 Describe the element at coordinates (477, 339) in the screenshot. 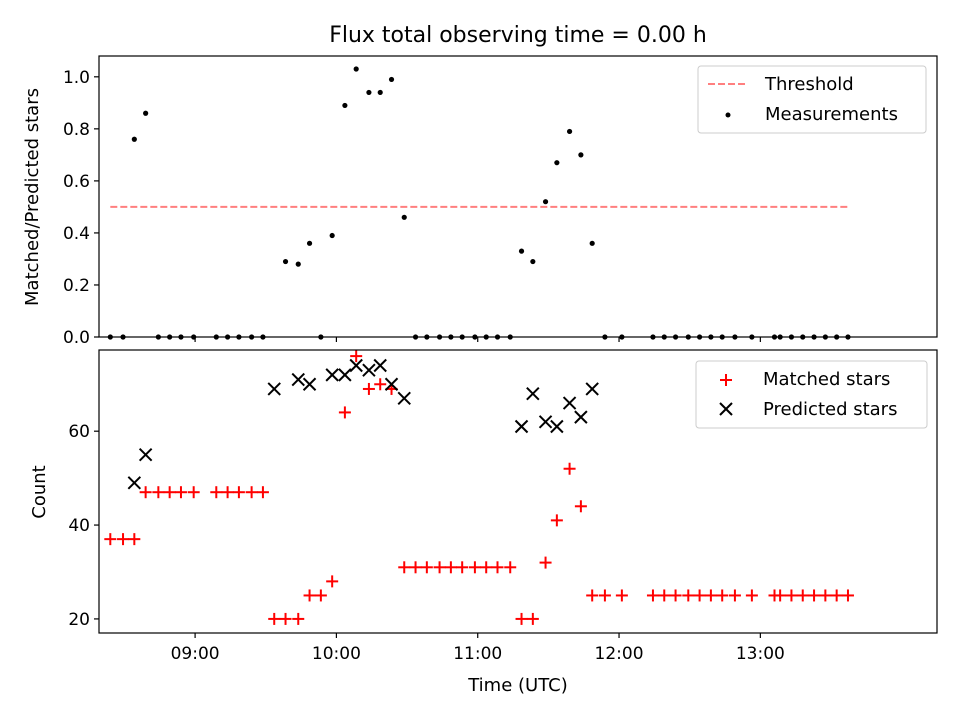

I see `top-x-ticks` at that location.